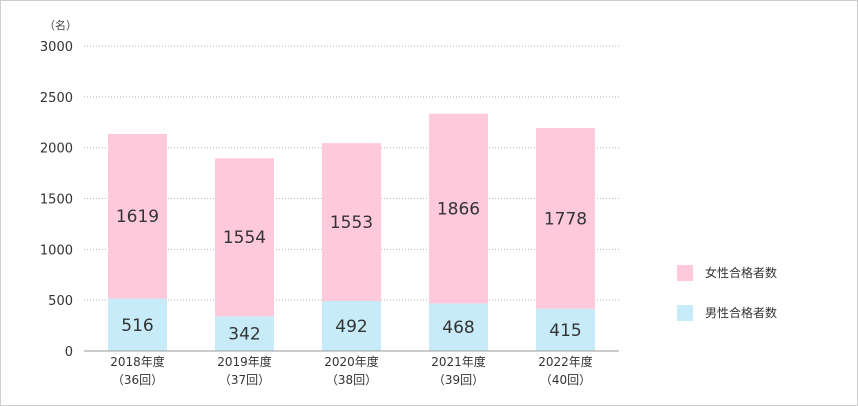  I want to click on y-tick-label: 1000, so click(56, 250).